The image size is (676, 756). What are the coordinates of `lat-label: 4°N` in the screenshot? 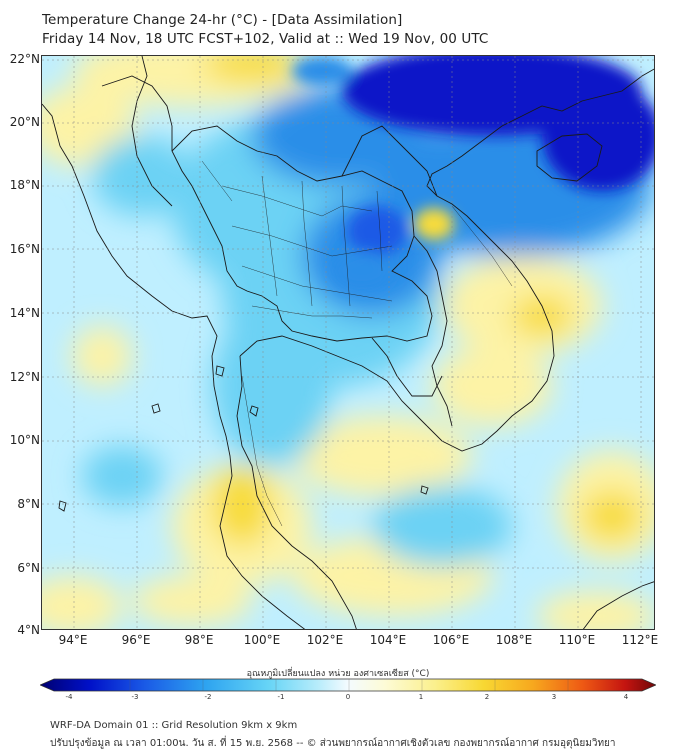 It's located at (28, 630).